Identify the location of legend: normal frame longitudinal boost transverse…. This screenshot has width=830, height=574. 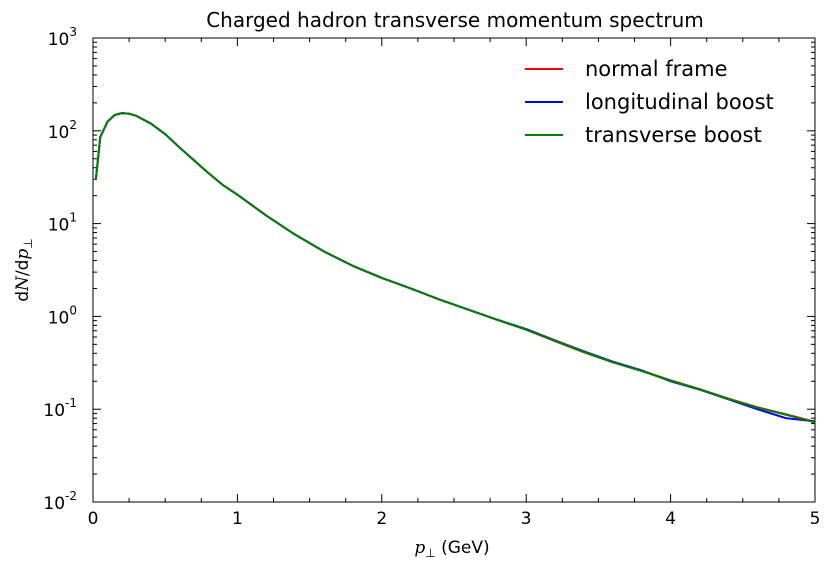
(649, 102).